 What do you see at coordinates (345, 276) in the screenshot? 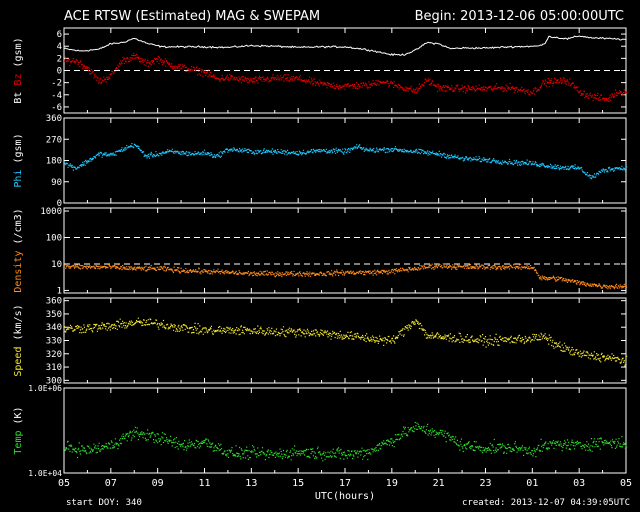
I see `series-dots-density` at bounding box center [345, 276].